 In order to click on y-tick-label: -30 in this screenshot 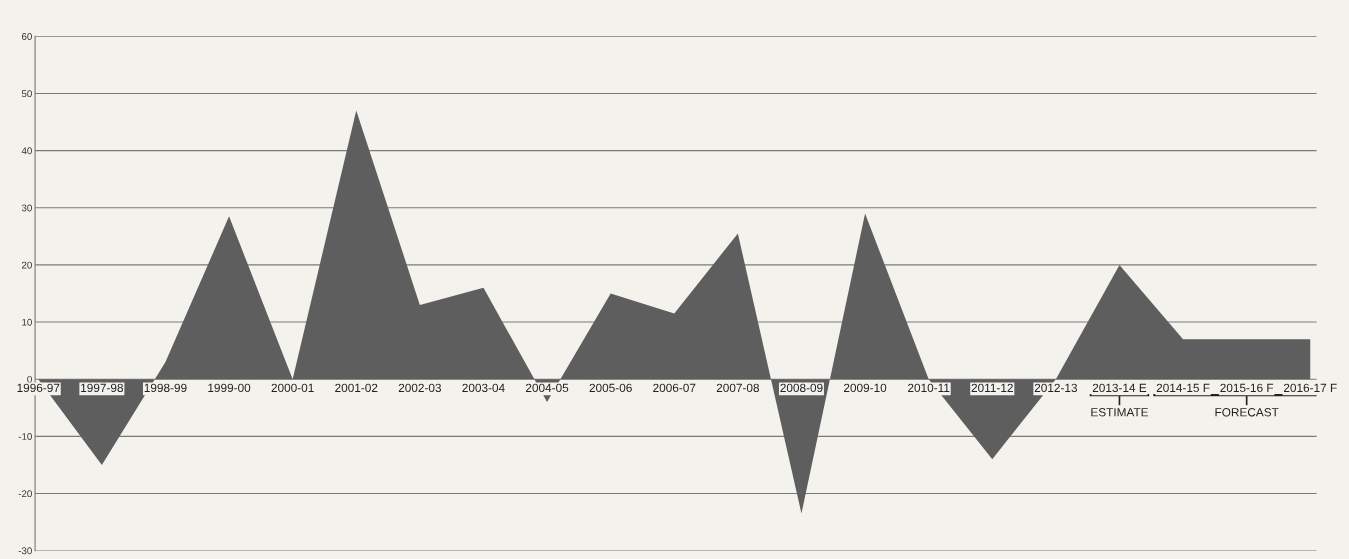, I will do `click(25, 551)`.